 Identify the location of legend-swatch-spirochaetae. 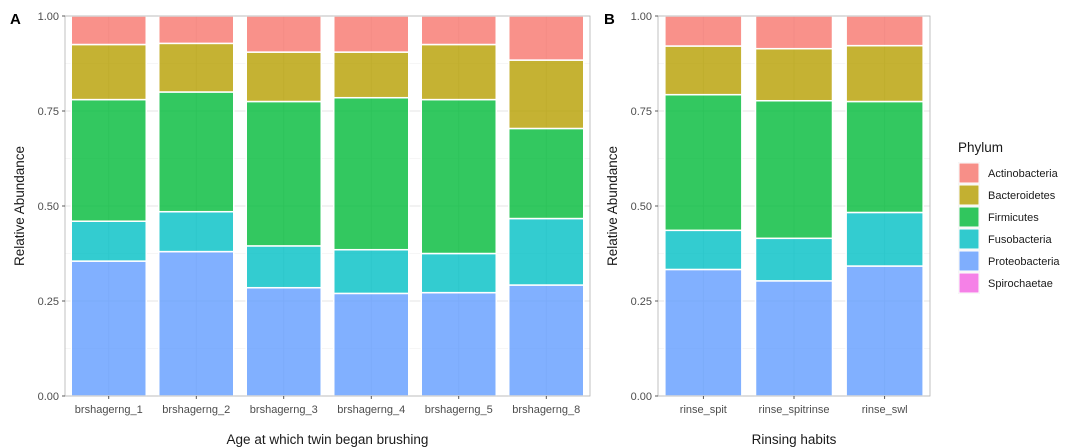
(969, 283).